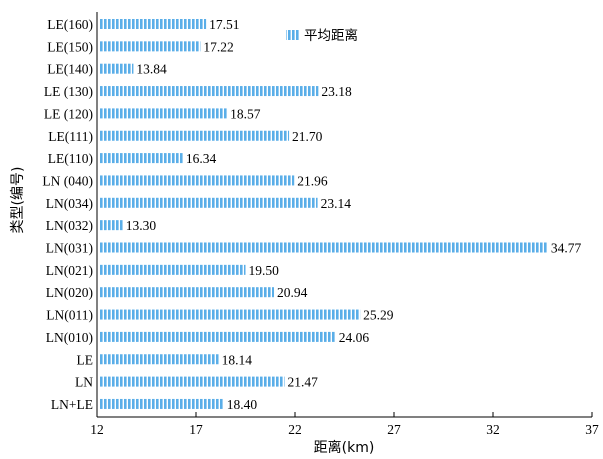  Describe the element at coordinates (336, 203) in the screenshot. I see `value-label: 23.14` at that location.